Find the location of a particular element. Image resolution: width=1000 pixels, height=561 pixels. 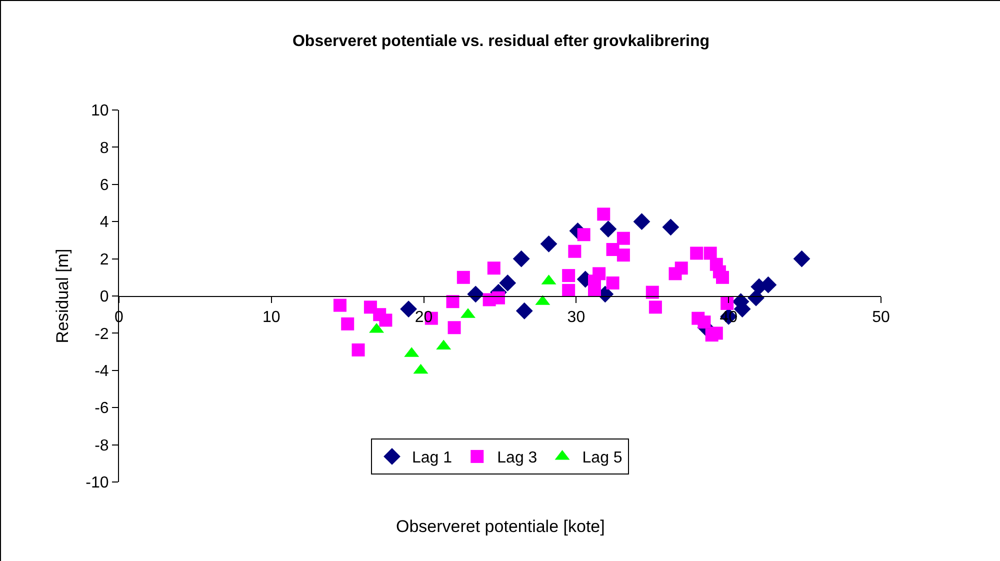

y-tick-label: -4 is located at coordinates (101, 371).